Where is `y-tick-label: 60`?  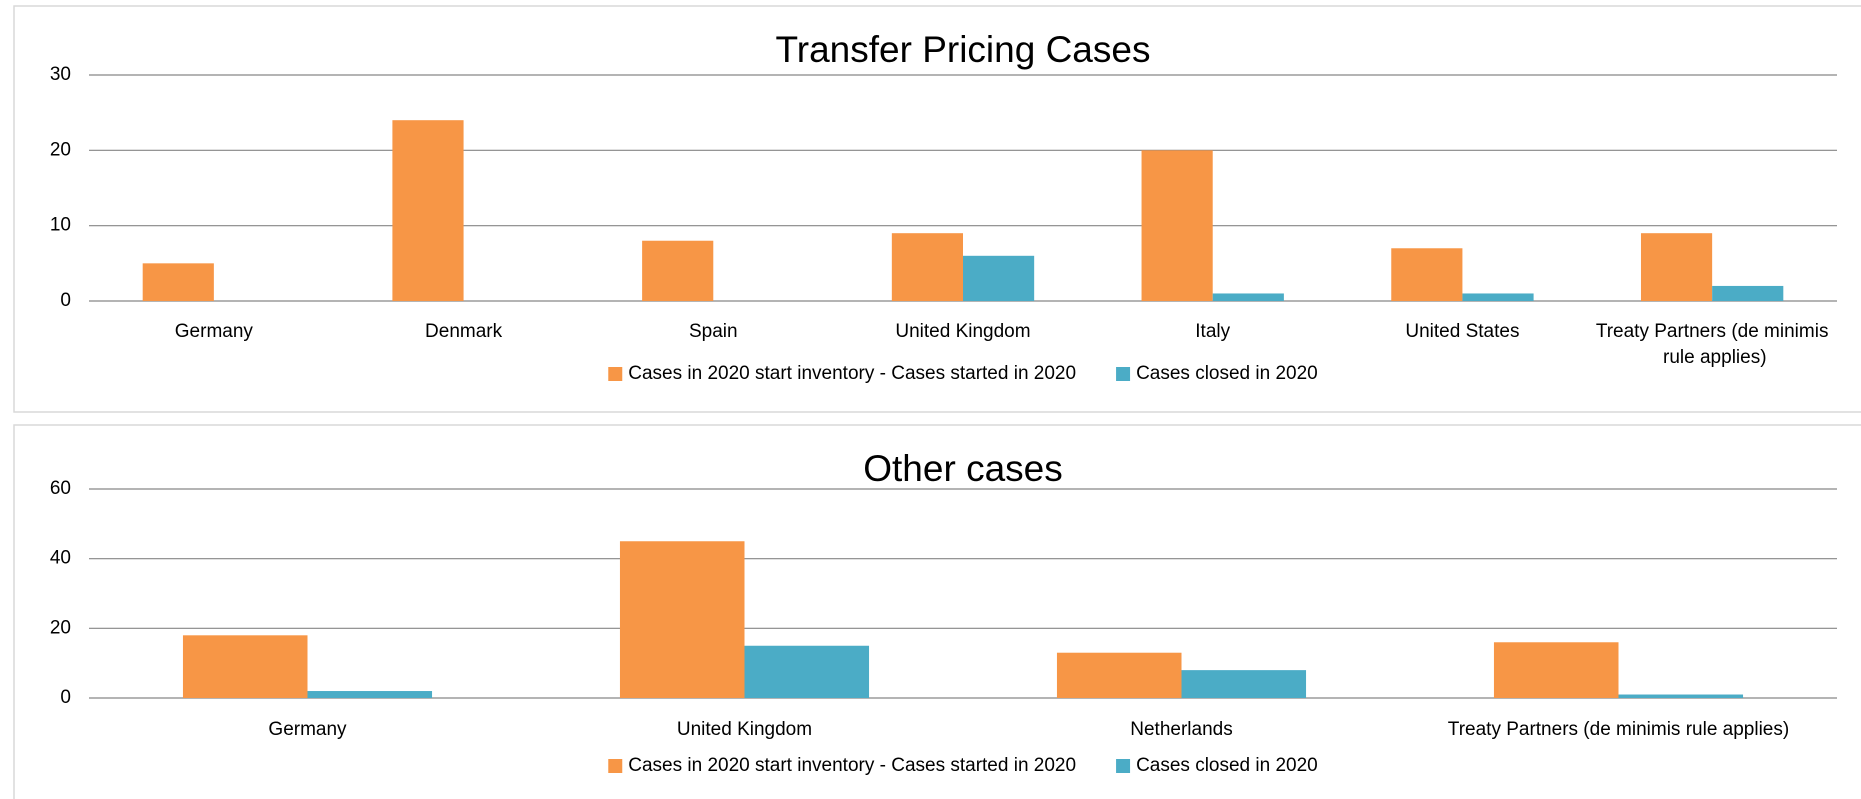
y-tick-label: 60 is located at coordinates (60, 488).